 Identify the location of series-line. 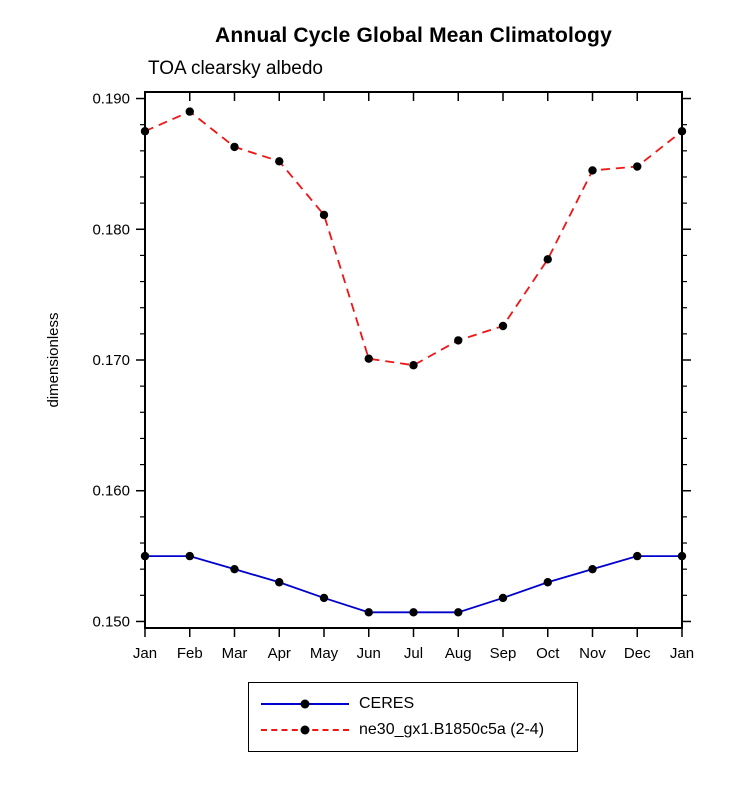
(413, 584).